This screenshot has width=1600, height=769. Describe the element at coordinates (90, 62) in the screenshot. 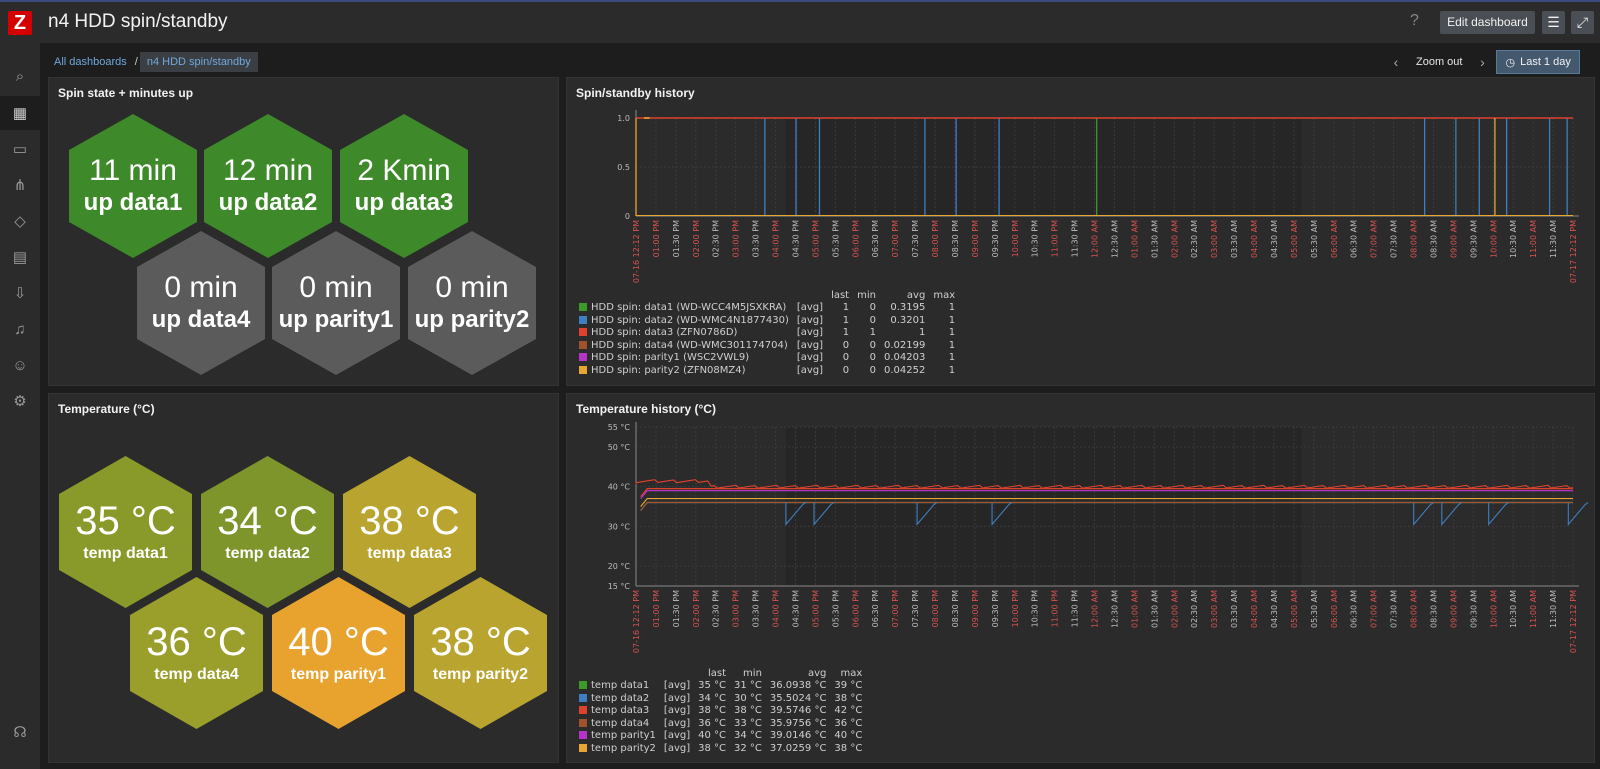

I see `breadcrumb-all-dashboards: All dashboards` at that location.